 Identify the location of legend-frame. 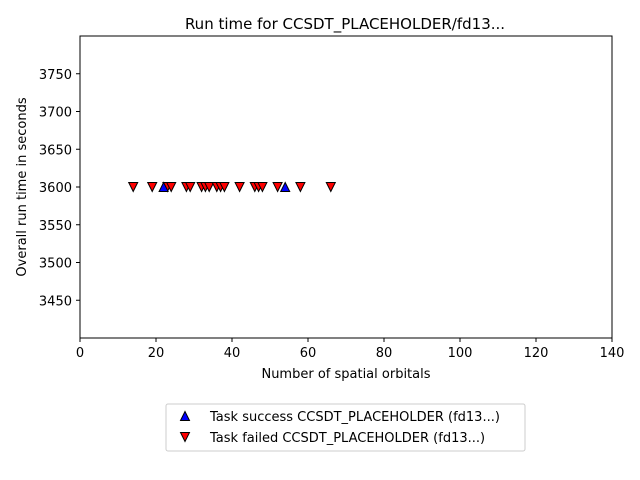
(345, 427).